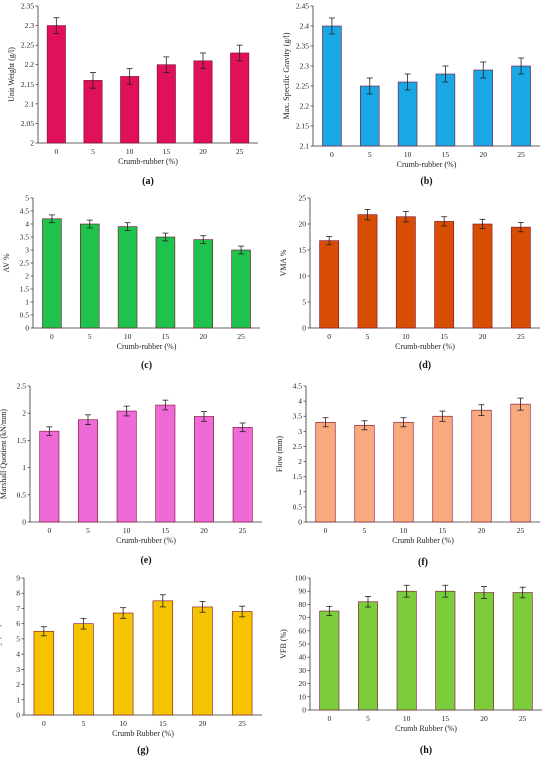 This screenshot has height=762, width=550. What do you see at coordinates (303, 670) in the screenshot?
I see `y-tick-label: 30` at bounding box center [303, 670].